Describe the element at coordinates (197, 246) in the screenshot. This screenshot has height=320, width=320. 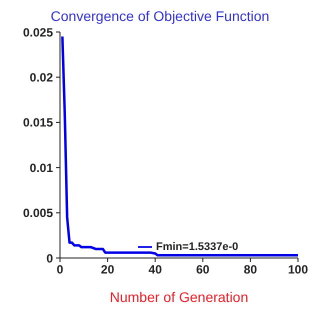
I see `legend-label: Fmin=1.5337e-0` at that location.